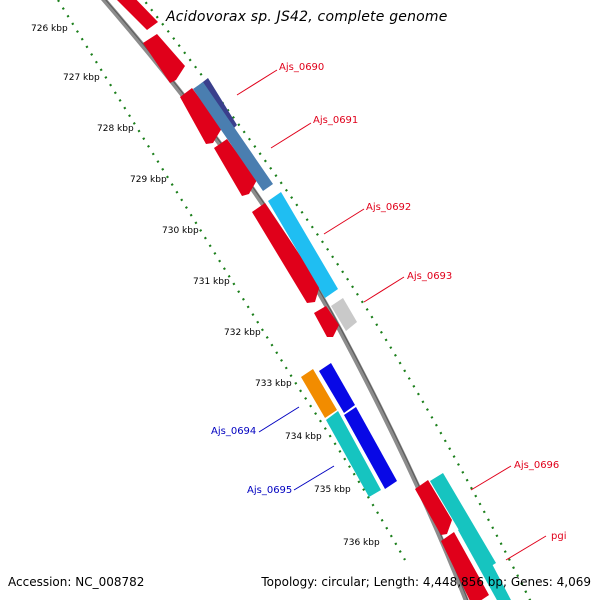 Image resolution: width=600 pixels, height=600 pixels. I want to click on block-ajs0693, so click(344, 314).